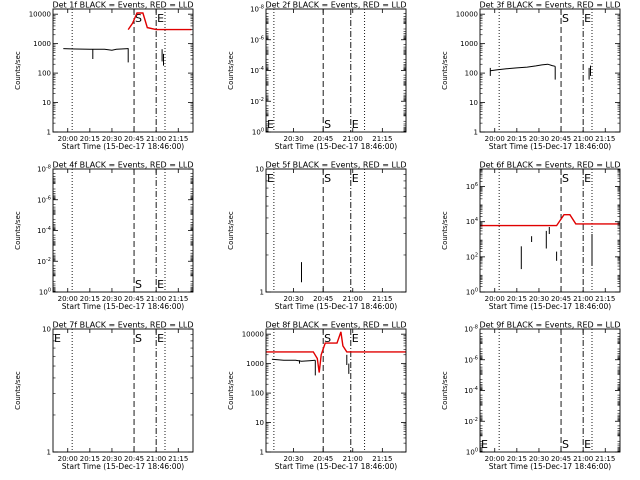 Image resolution: width=640 pixels, height=480 pixels. Describe the element at coordinates (44, 199) in the screenshot. I see `y-tick-label: 10⁻⁶` at that location.